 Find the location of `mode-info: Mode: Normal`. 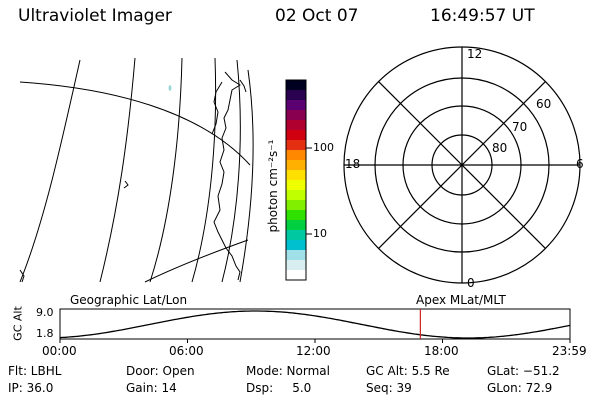

mode-info: Mode: Normal is located at coordinates (288, 371).